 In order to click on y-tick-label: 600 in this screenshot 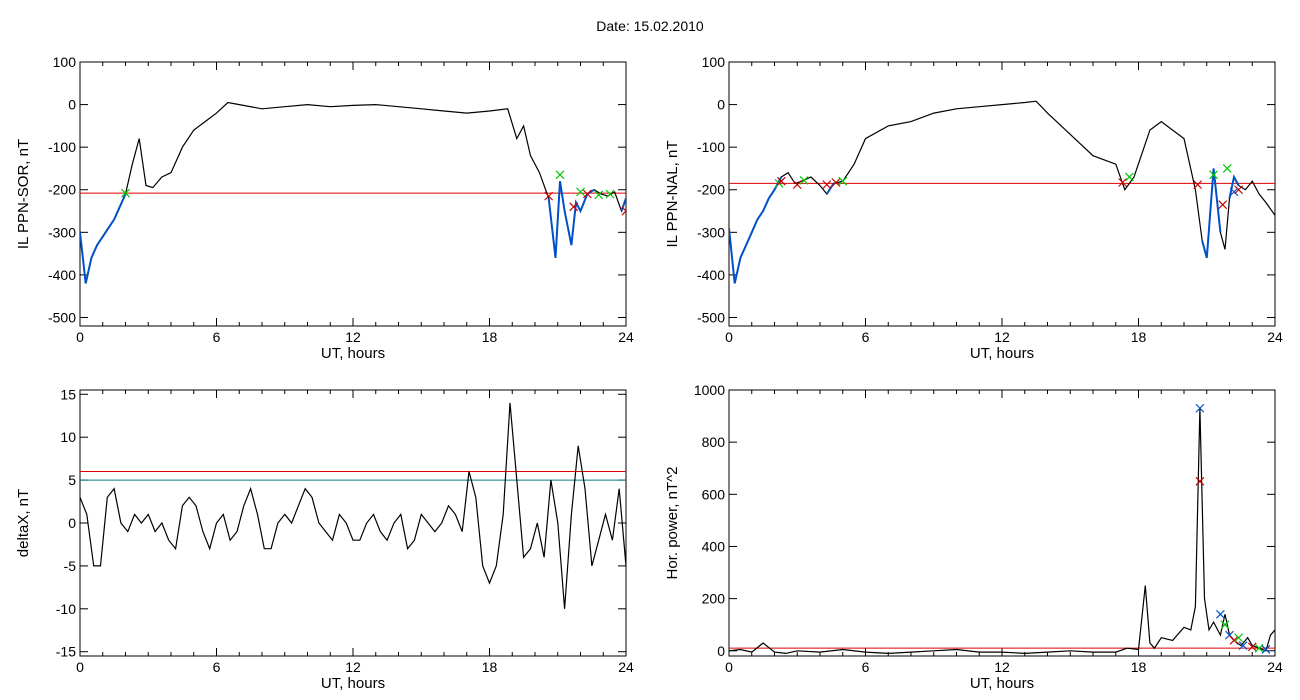, I will do `click(714, 494)`.